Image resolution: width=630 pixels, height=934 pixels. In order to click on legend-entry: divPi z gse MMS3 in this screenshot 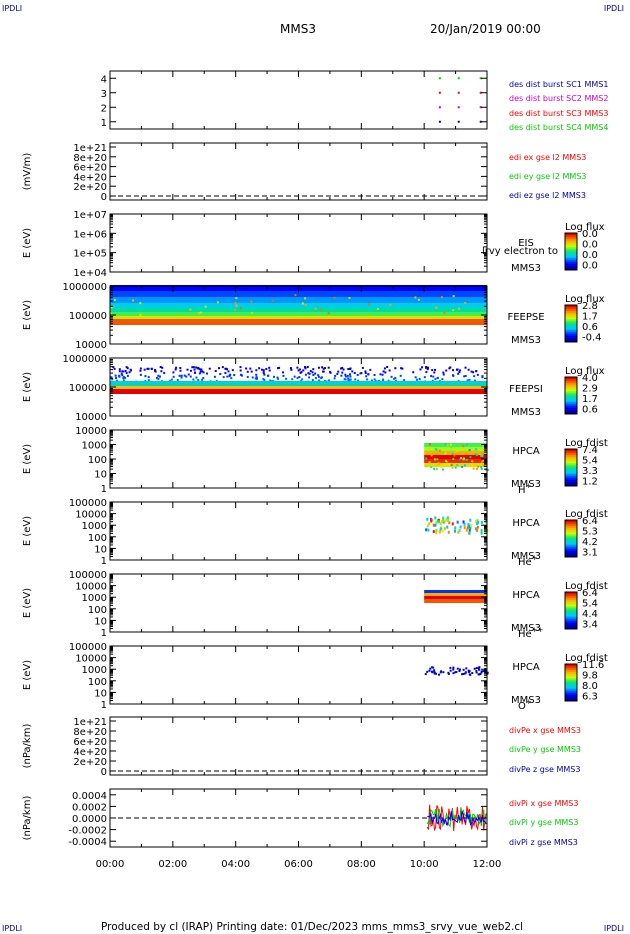, I will do `click(543, 842)`.